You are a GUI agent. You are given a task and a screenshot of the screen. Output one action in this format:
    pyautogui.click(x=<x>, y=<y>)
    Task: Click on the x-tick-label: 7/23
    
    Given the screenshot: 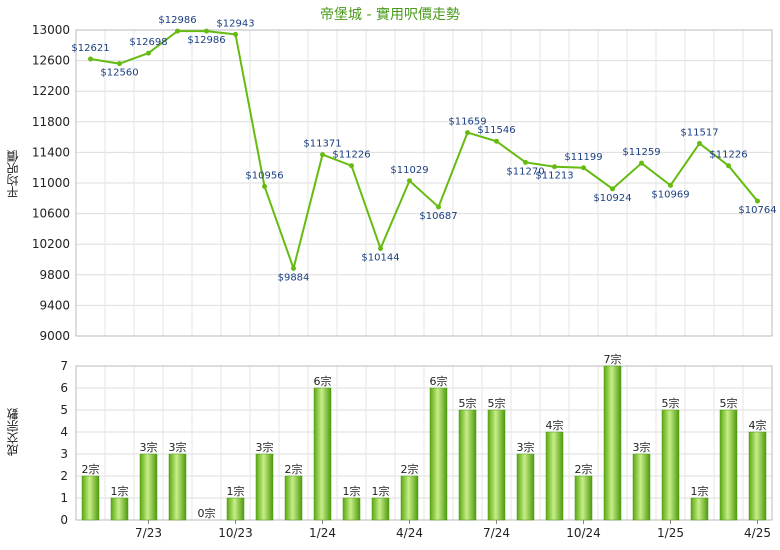 What is the action you would take?
    pyautogui.click(x=148, y=533)
    